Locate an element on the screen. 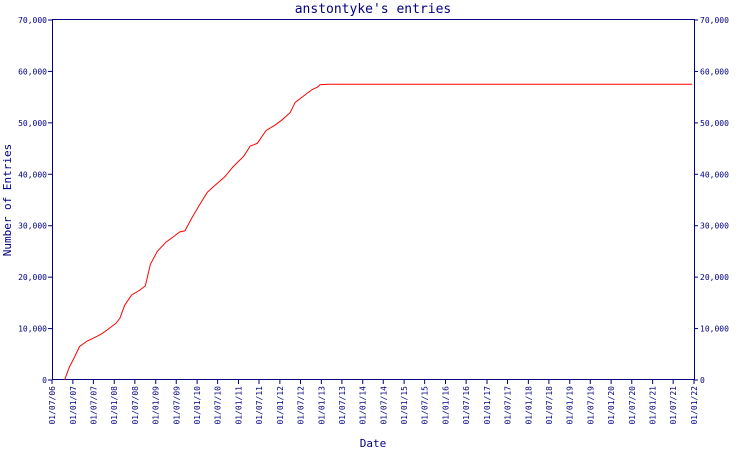  x-tick-label: 01/01/08 is located at coordinates (114, 405).